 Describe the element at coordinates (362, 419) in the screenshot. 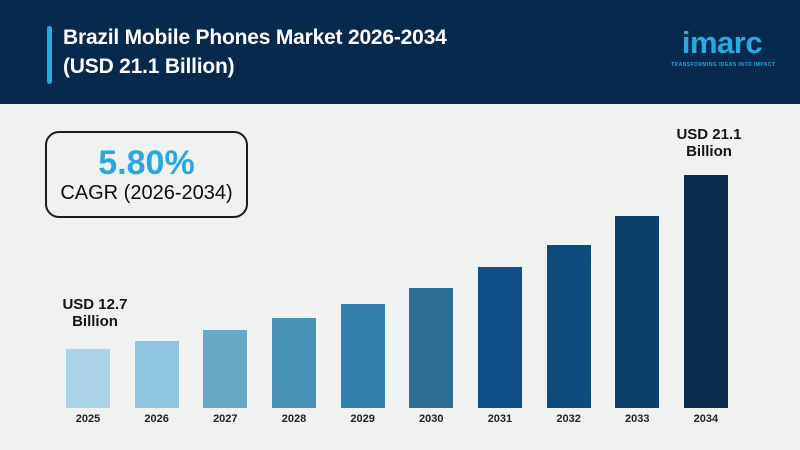

I see `x-axis-label-2029: 2029` at that location.